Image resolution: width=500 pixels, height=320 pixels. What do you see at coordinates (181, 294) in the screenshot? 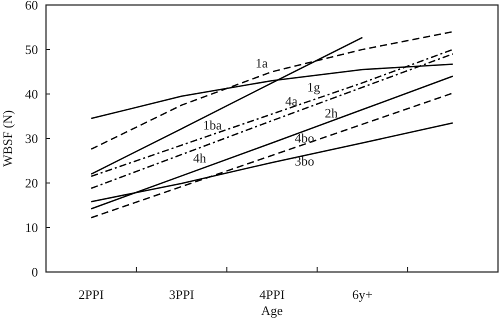
I see `x-tick-label: 3PPI` at bounding box center [181, 294].